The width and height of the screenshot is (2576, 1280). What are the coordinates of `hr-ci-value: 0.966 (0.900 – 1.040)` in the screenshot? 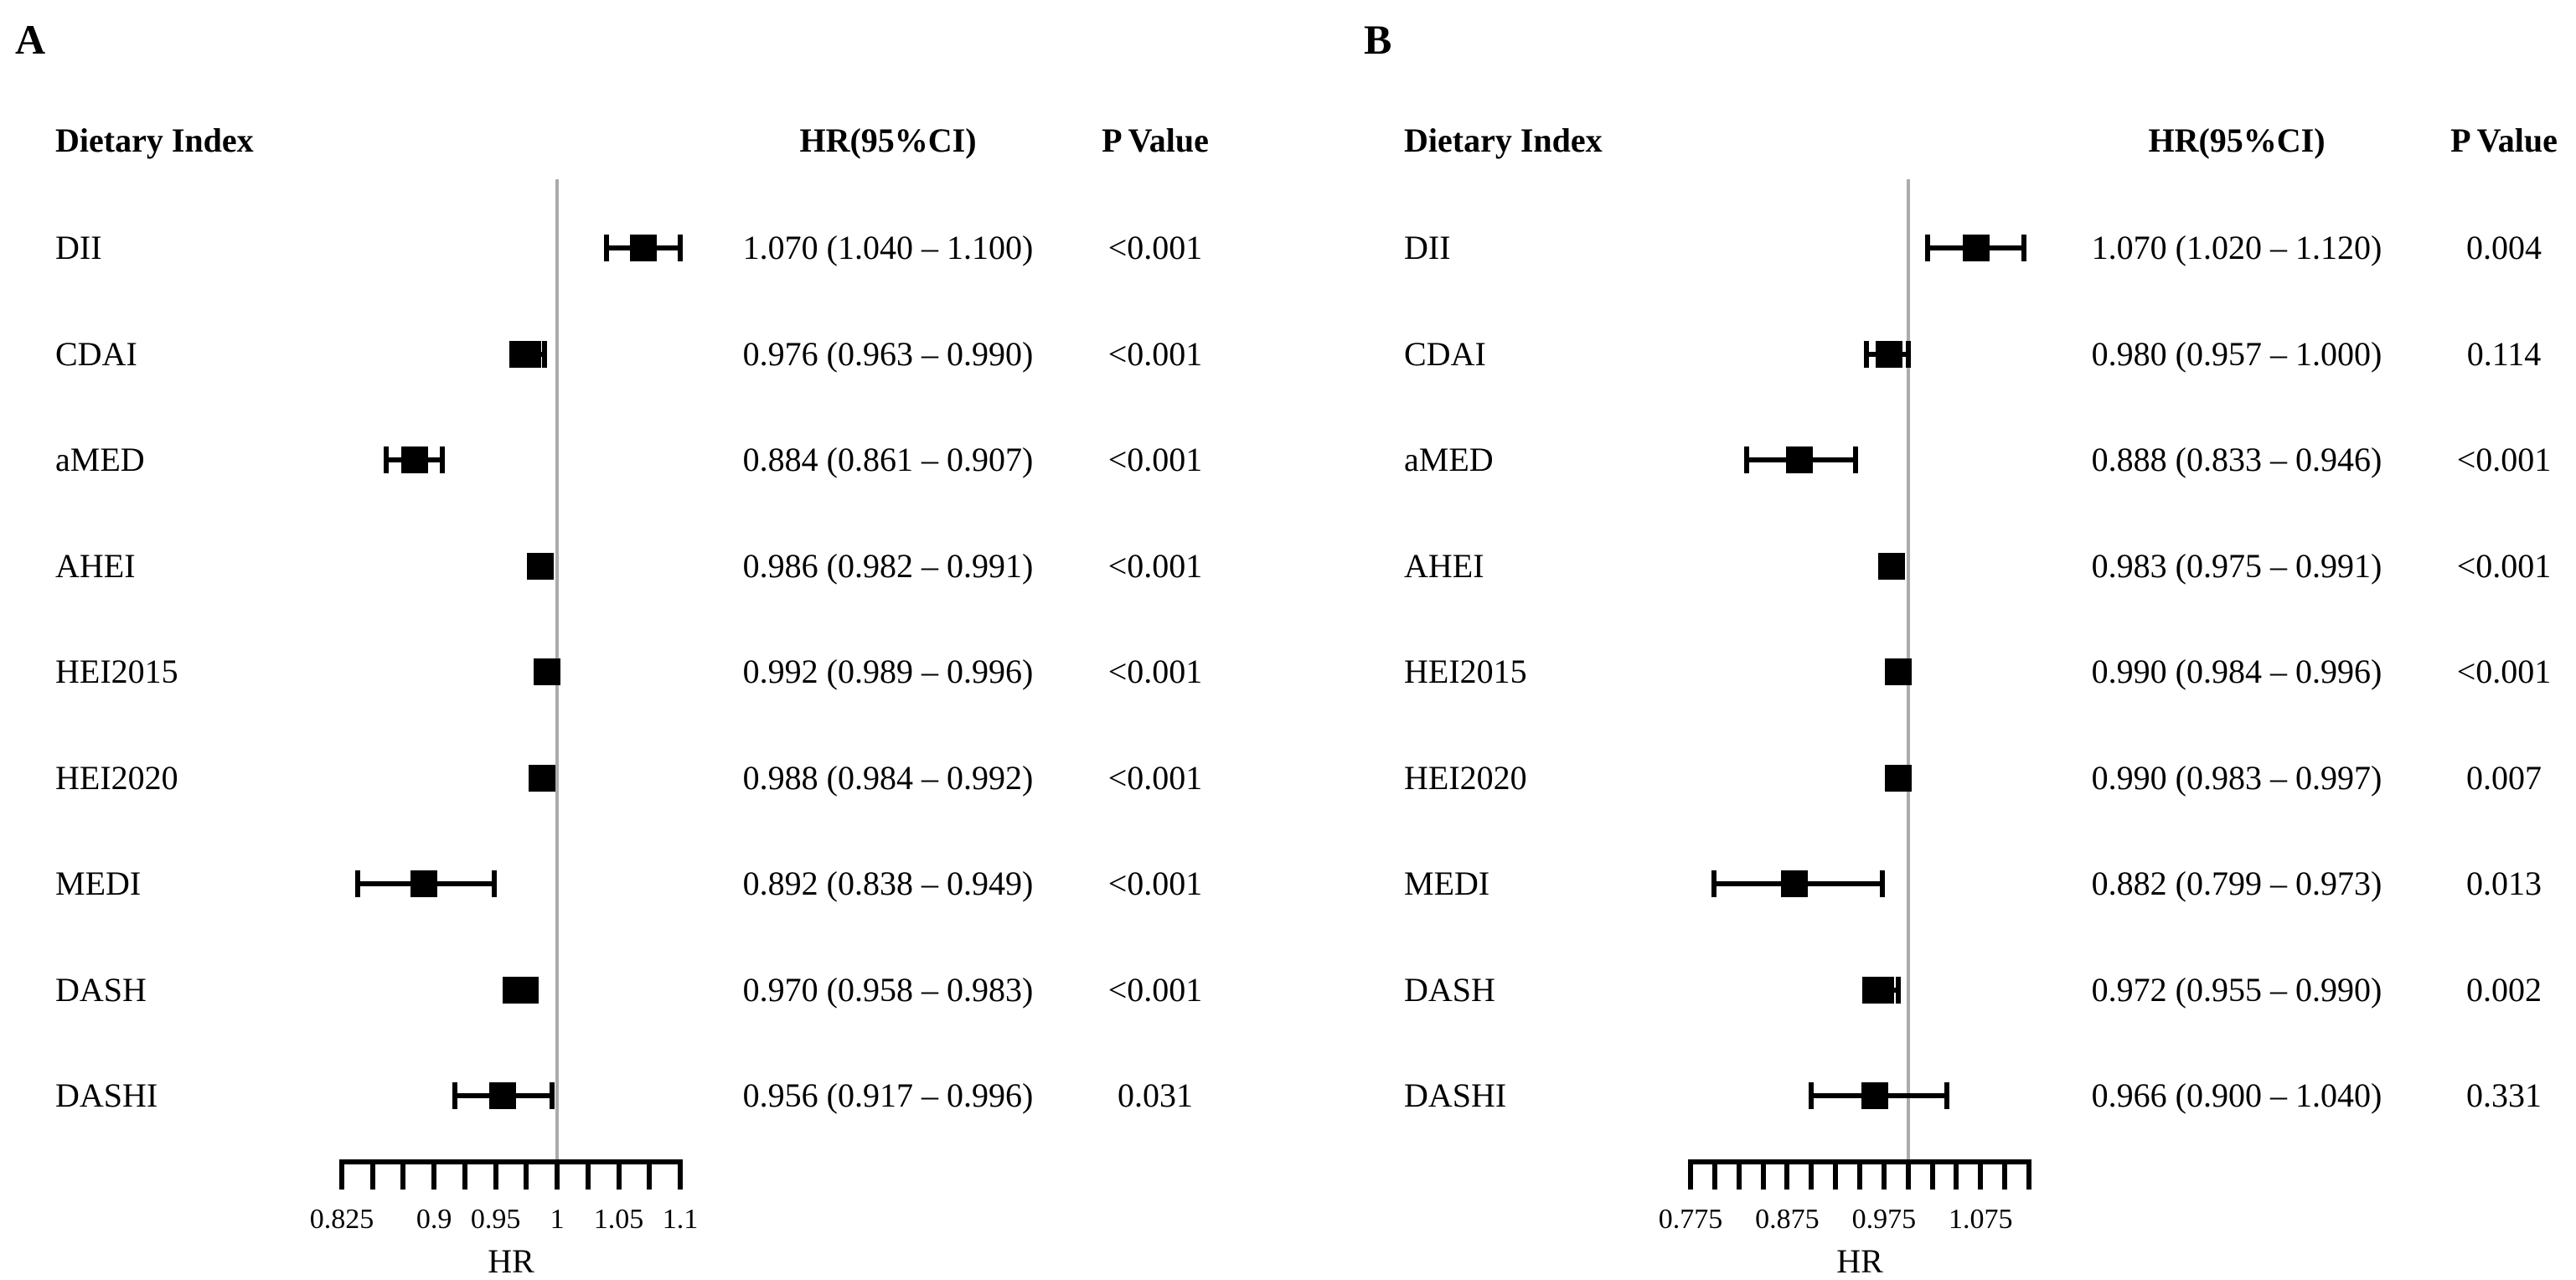 It's located at (2236, 1095).